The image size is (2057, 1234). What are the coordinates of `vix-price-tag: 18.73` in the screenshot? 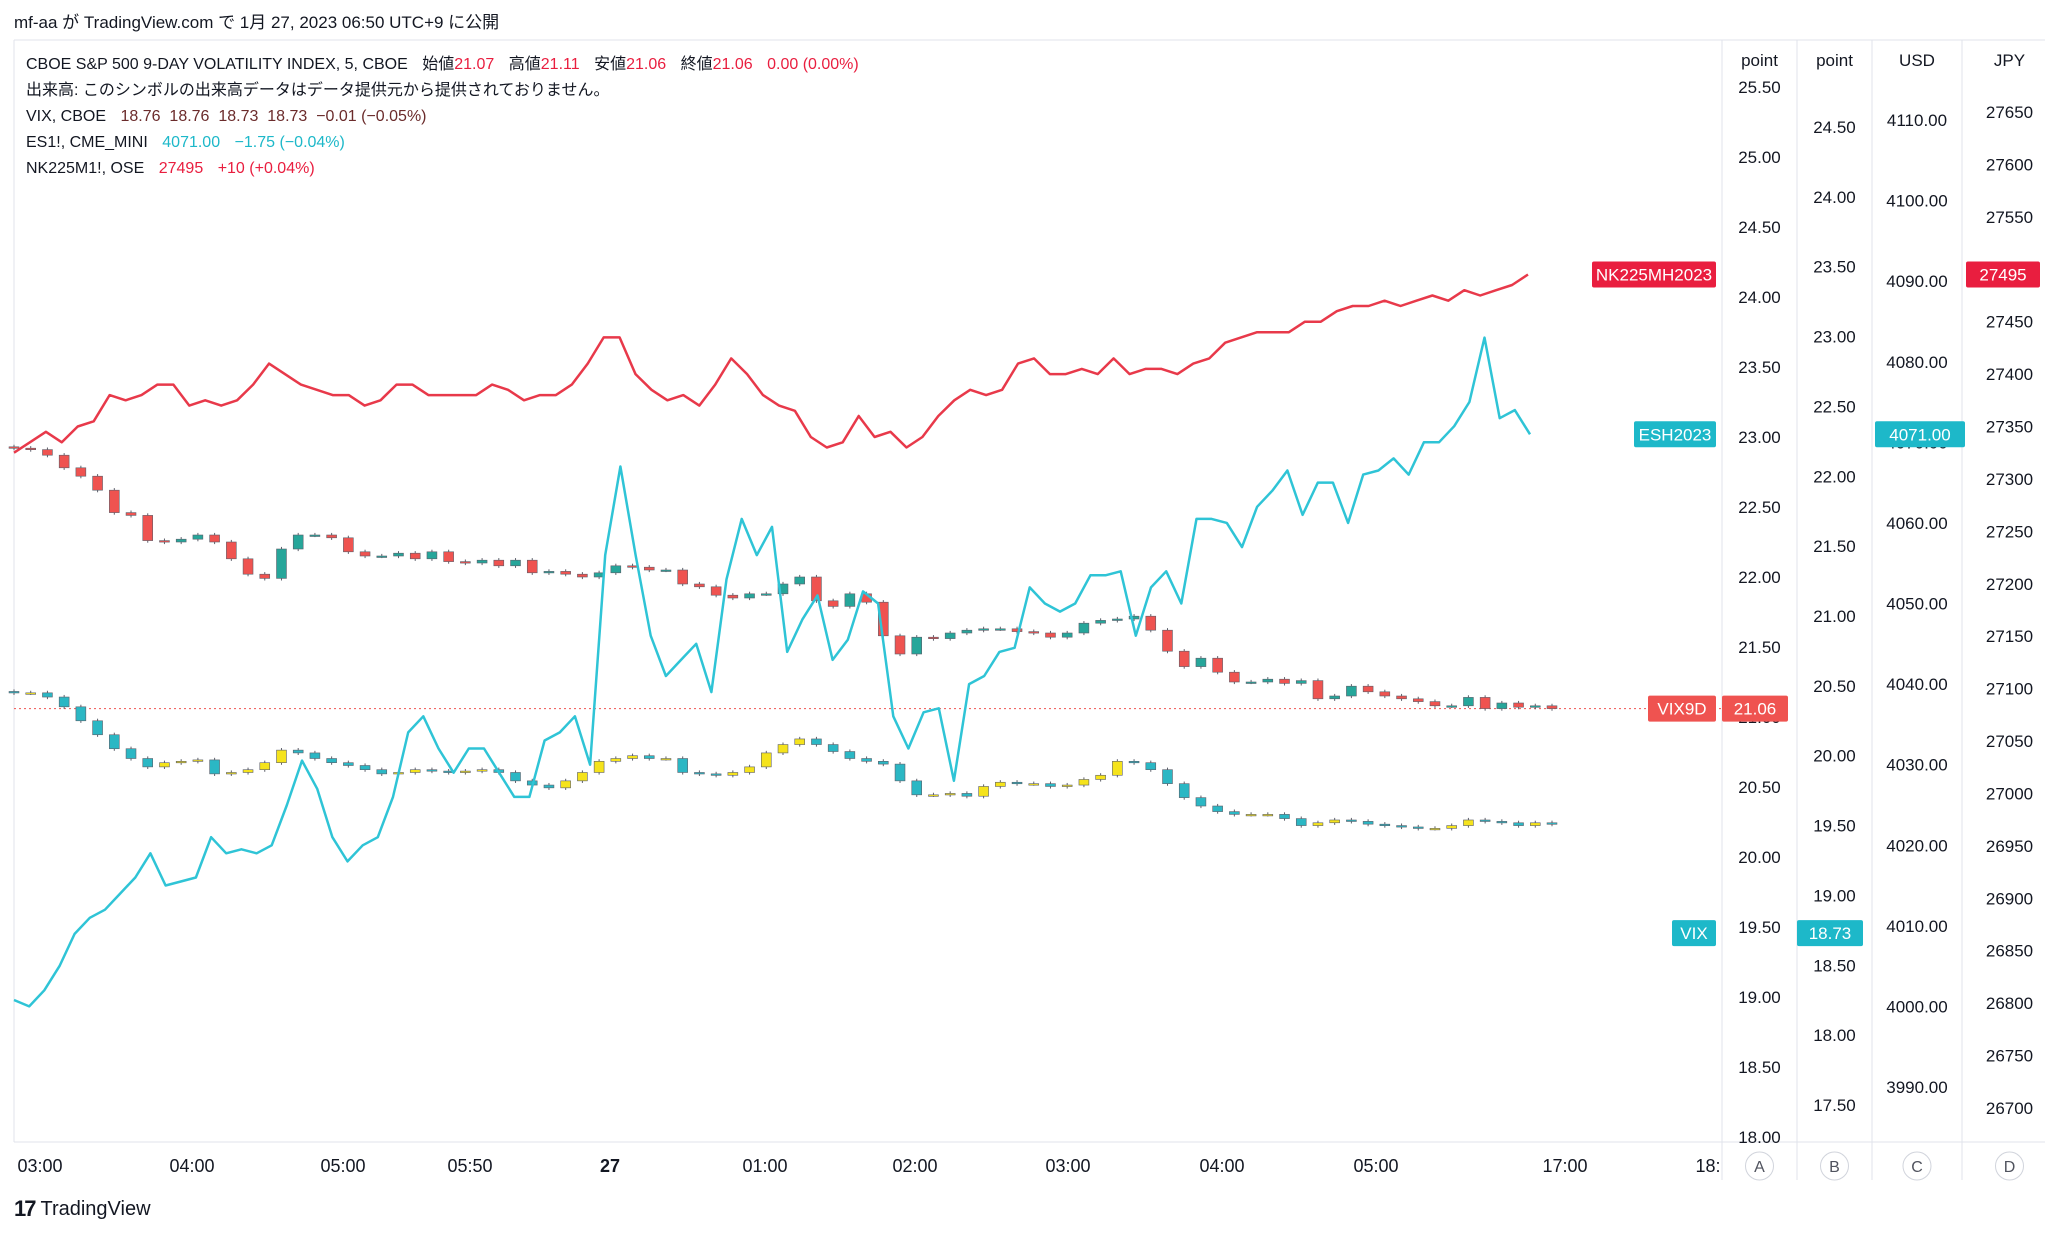 It's located at (1830, 933).